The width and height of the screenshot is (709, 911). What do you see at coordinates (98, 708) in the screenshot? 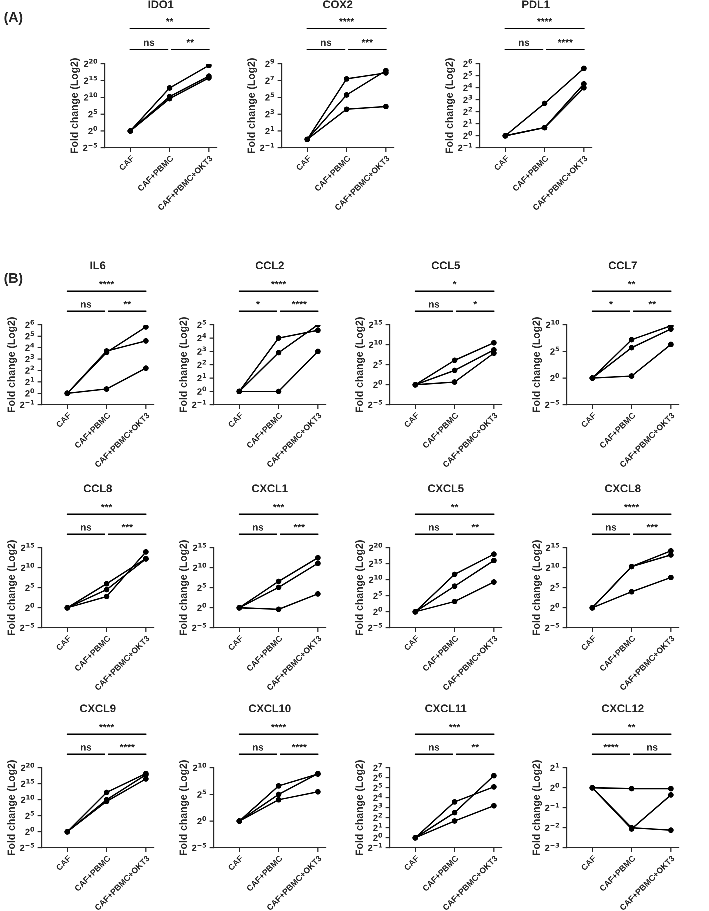
I see `chart-title: CXCL9` at bounding box center [98, 708].